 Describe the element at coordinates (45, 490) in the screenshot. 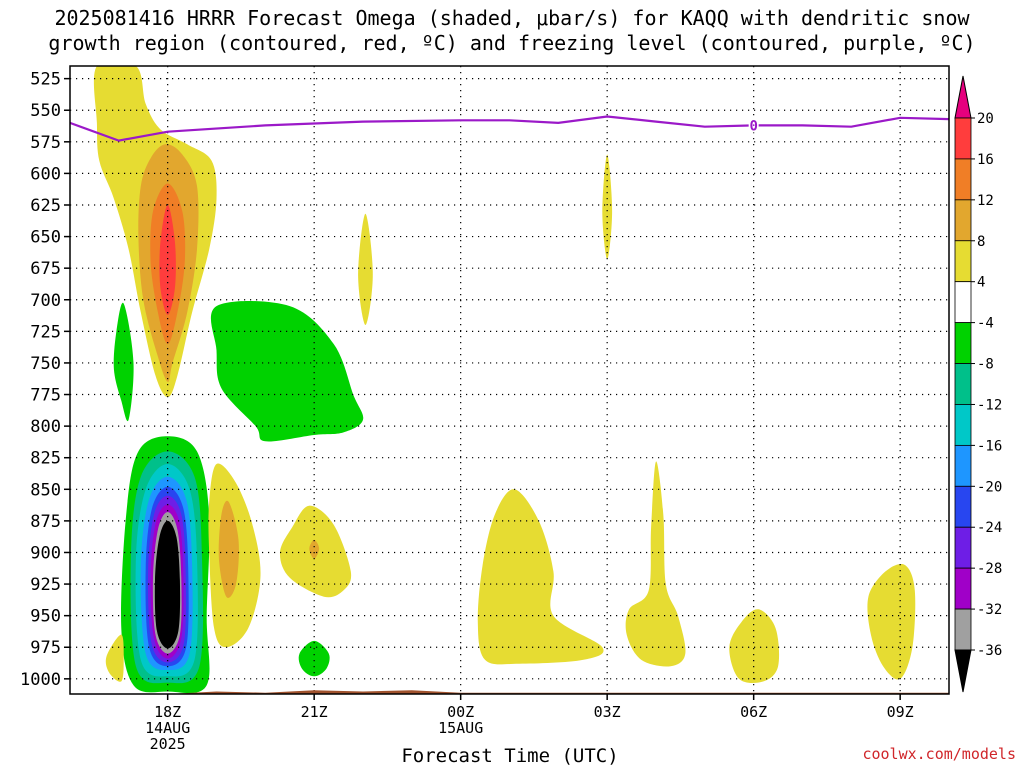

I see `y-tick-label-850: 850` at that location.